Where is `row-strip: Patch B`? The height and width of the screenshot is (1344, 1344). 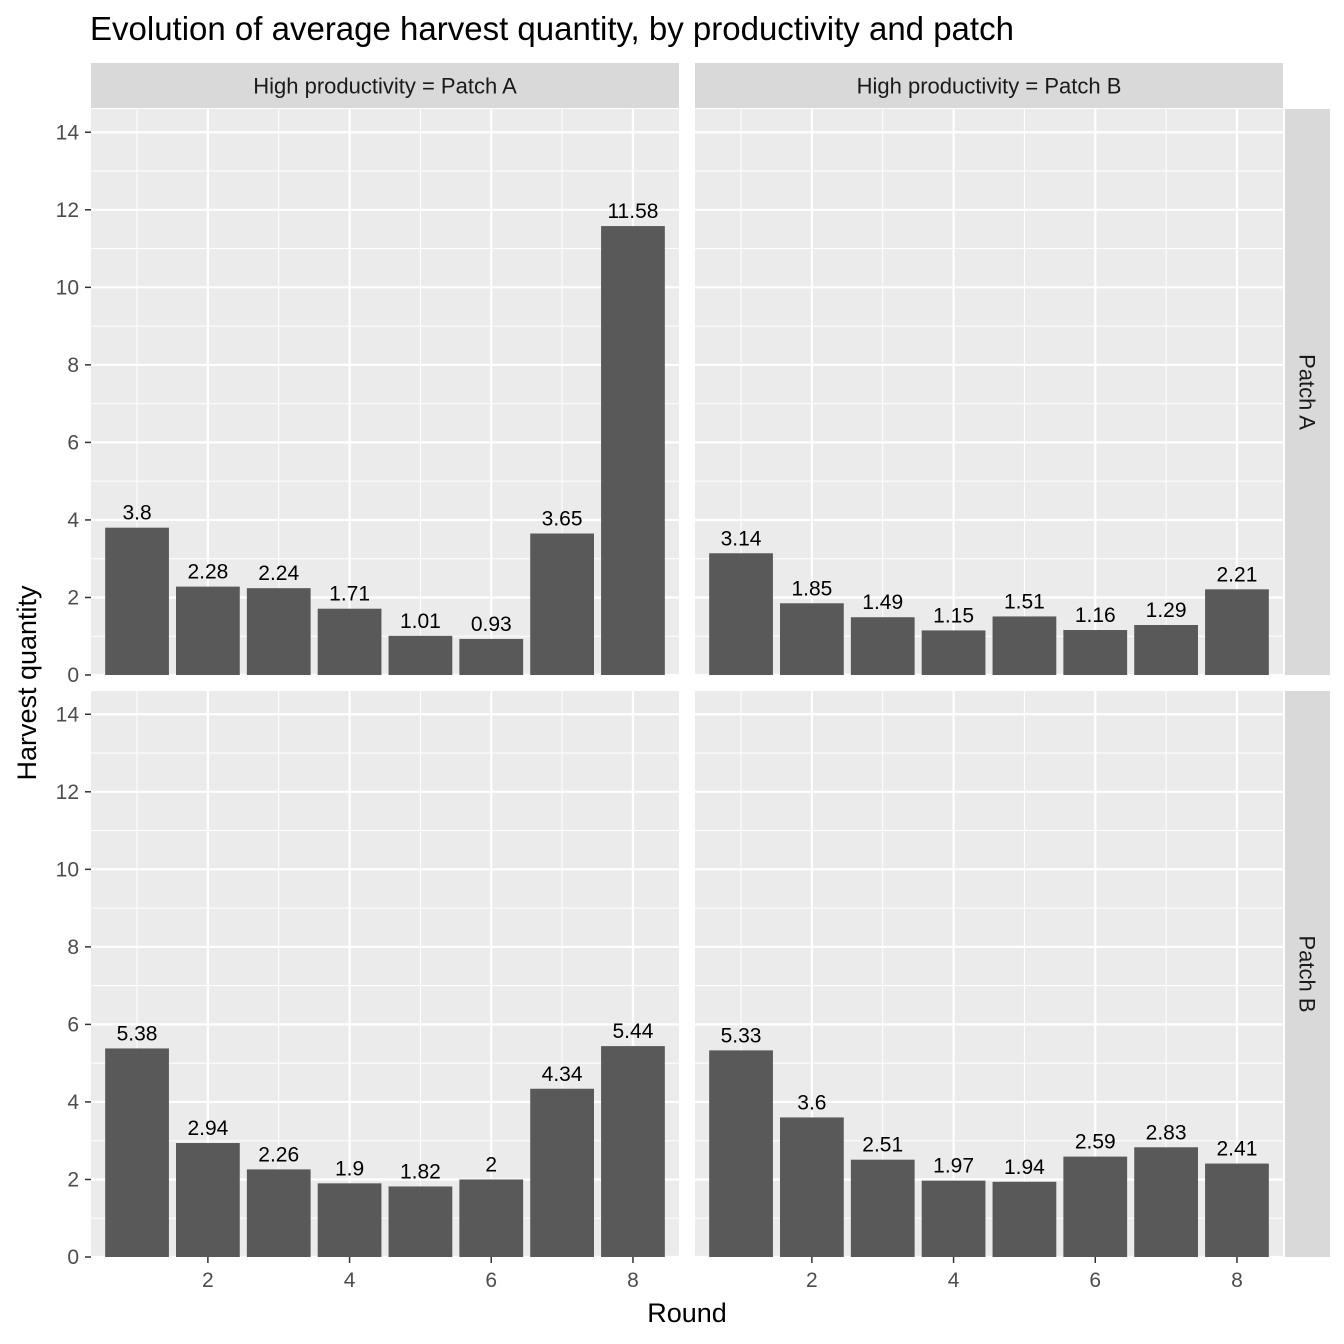 row-strip: Patch B is located at coordinates (1307, 974).